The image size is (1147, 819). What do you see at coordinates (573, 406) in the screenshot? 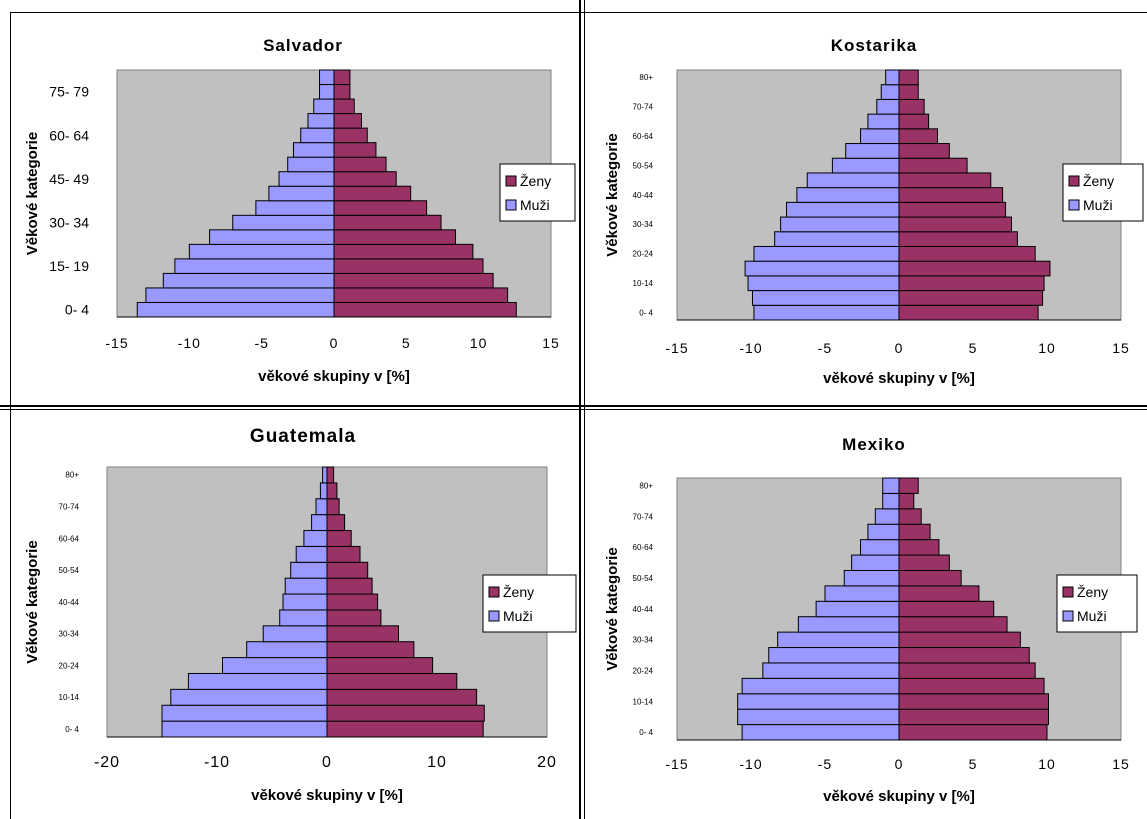
I see `horizontal-divider` at bounding box center [573, 406].